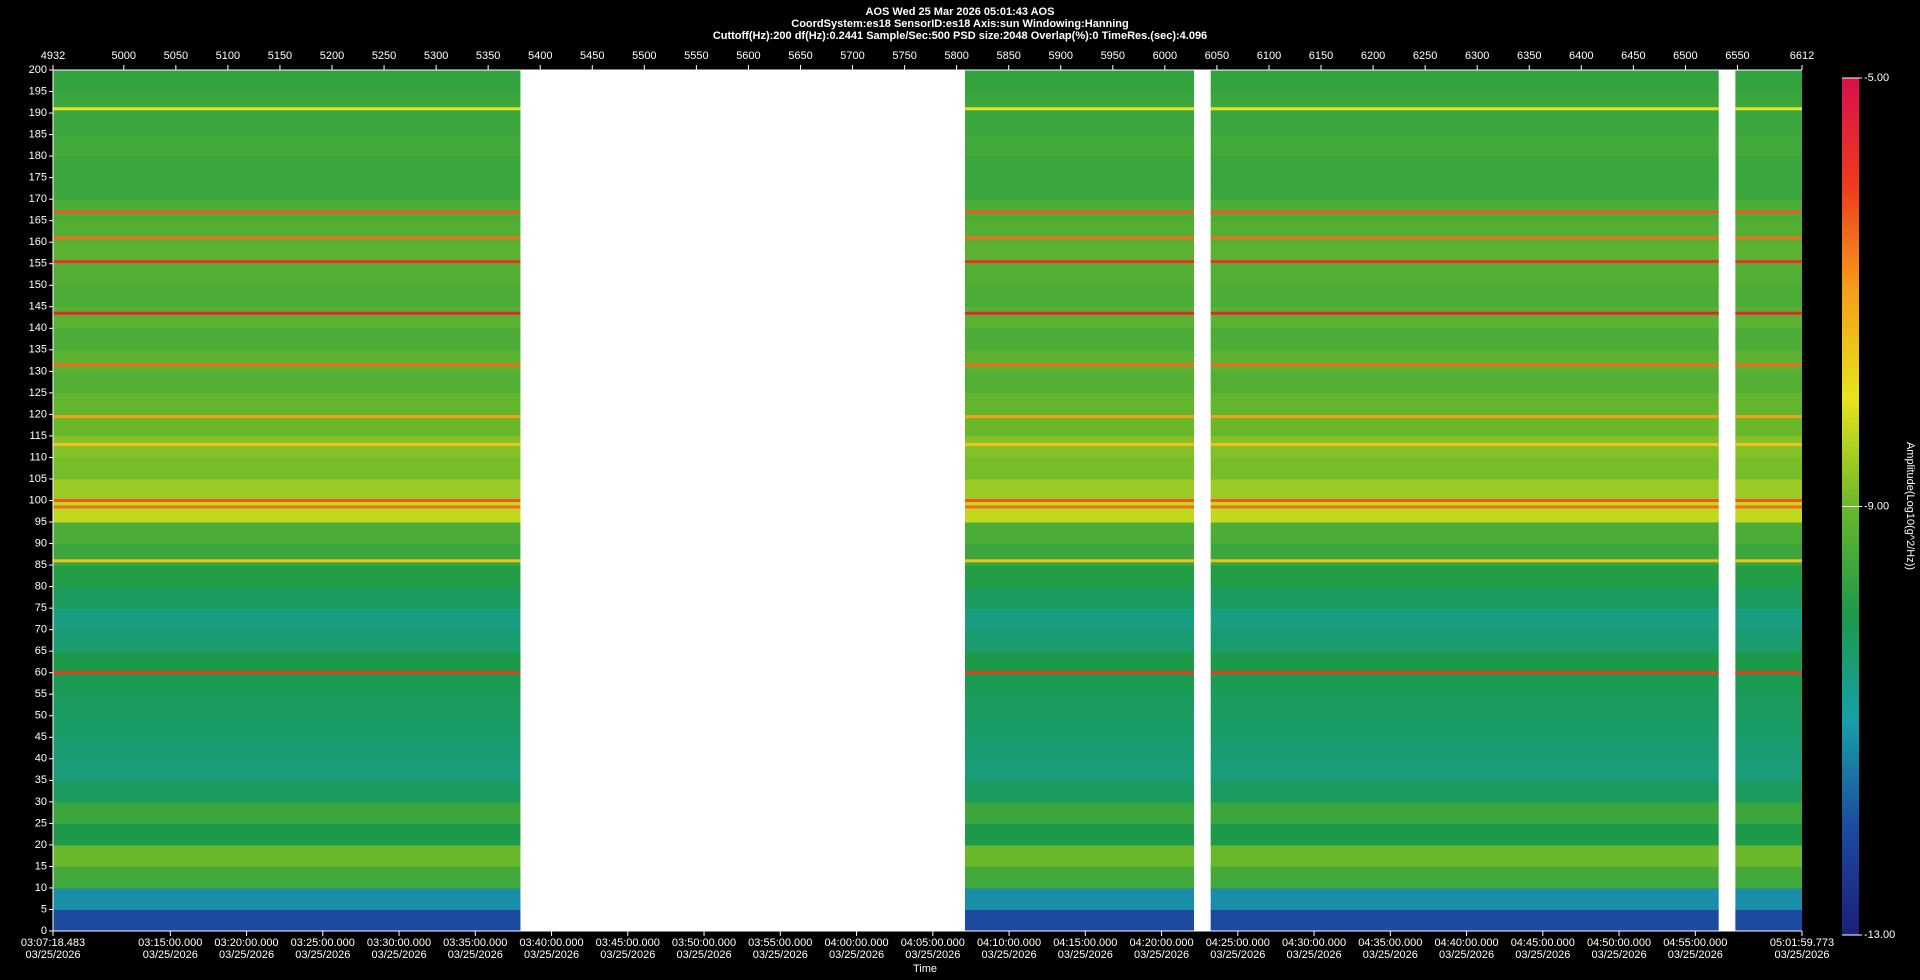 This screenshot has height=980, width=1920. What do you see at coordinates (38, 70) in the screenshot?
I see `y-tick-label: 200` at bounding box center [38, 70].